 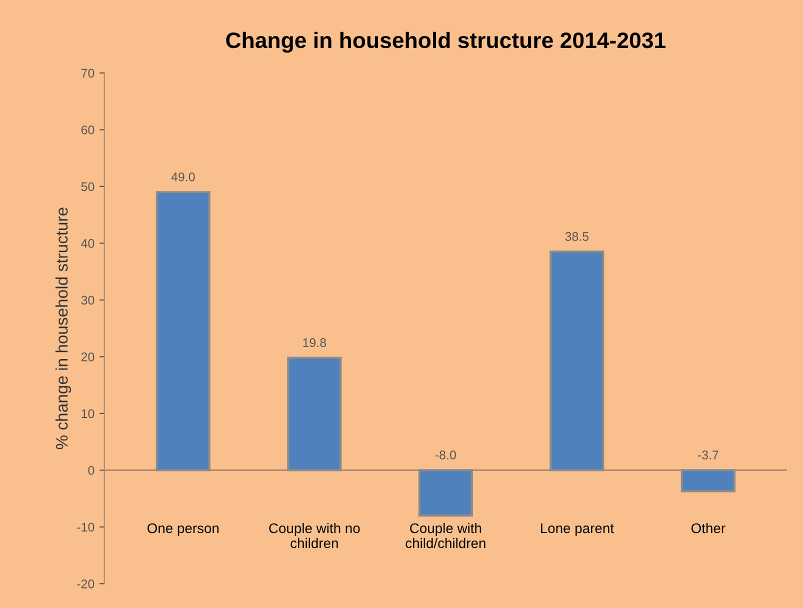 What do you see at coordinates (85, 583) in the screenshot?
I see `y-tick-label: -20` at bounding box center [85, 583].